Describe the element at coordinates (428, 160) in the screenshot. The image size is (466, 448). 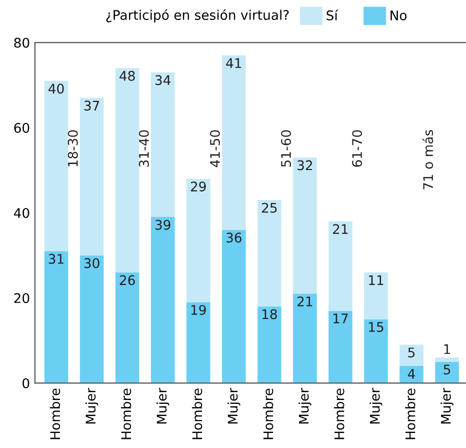
I see `annotation: 71 o más` at that location.